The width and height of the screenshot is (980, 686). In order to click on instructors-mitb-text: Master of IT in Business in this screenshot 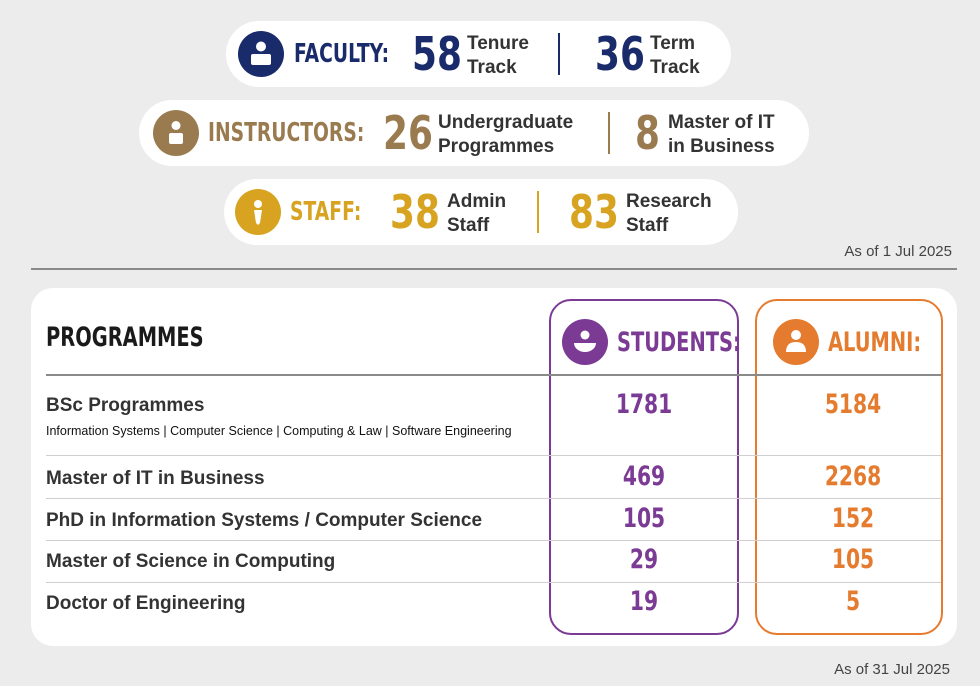, I will do `click(721, 134)`.